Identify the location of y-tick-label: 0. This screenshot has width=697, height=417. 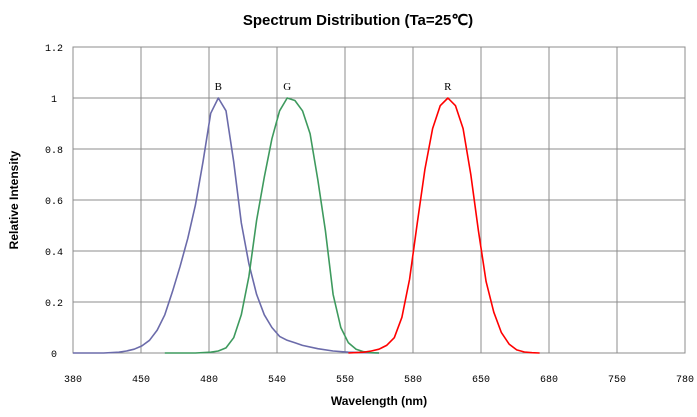
(54, 355).